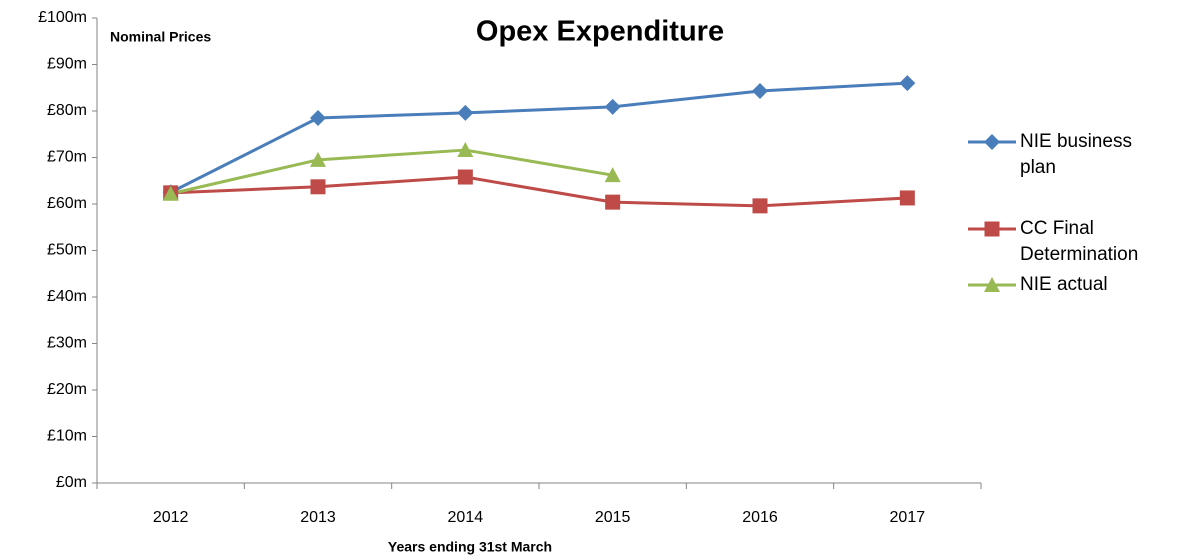 The width and height of the screenshot is (1180, 560). Describe the element at coordinates (67, 110) in the screenshot. I see `y-tick-label: £80m` at that location.